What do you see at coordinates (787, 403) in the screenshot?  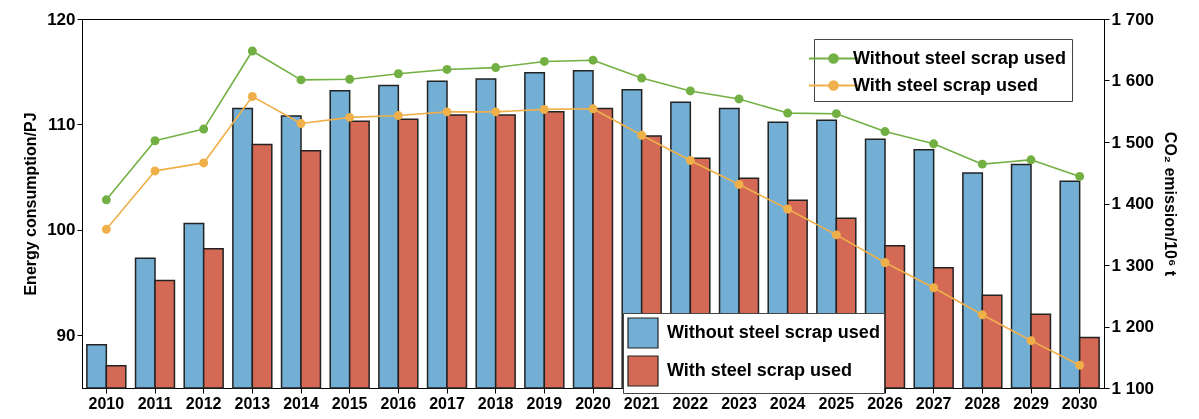 I see `x-tick-label: 2024` at bounding box center [787, 403].